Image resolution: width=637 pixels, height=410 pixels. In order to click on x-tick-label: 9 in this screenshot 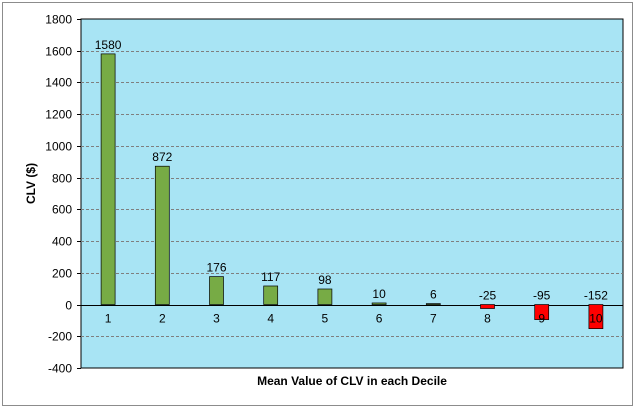, I will do `click(541, 319)`.